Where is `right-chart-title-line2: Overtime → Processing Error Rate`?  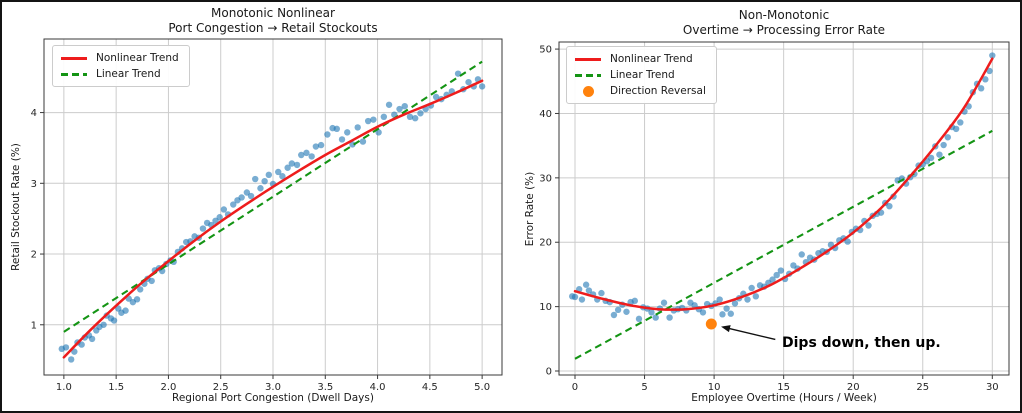
right-chart-title-line2: Overtime → Processing Error Rate is located at coordinates (784, 30).